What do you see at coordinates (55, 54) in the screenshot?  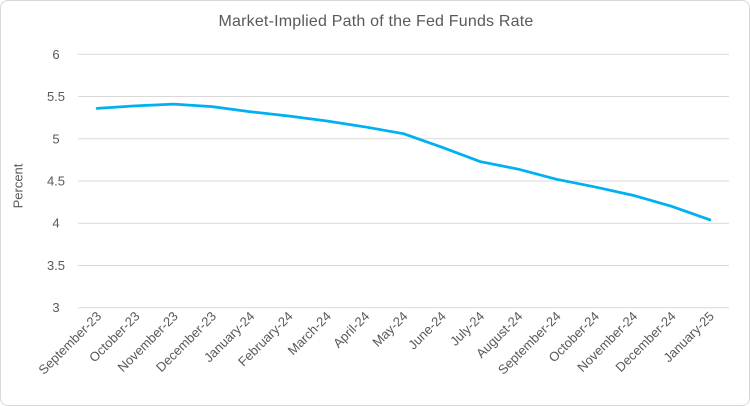 I see `y-axis-tick-label: 6` at bounding box center [55, 54].